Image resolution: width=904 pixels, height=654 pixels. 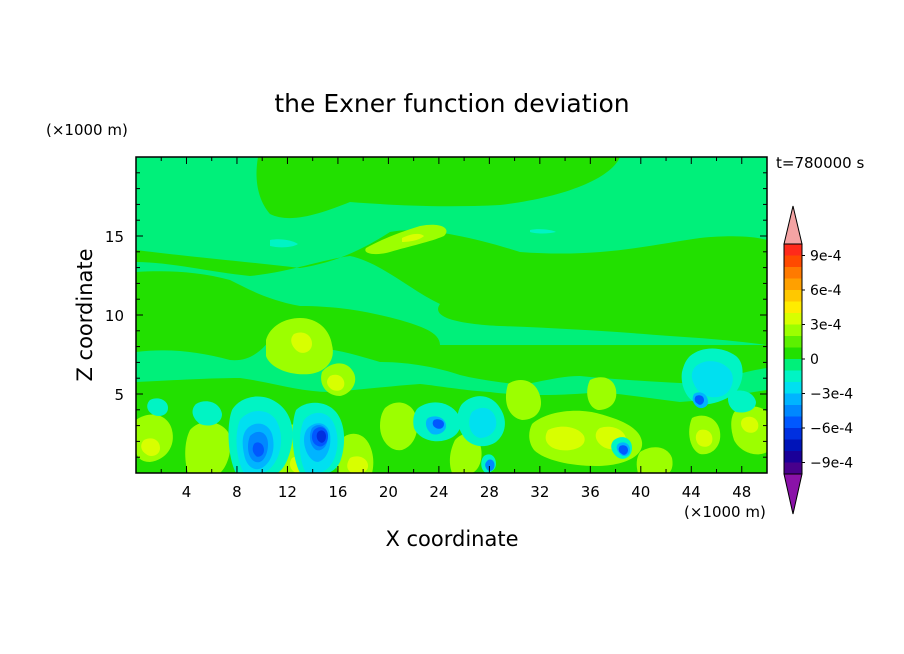 What do you see at coordinates (451, 539) in the screenshot?
I see `x-axis-label: X coordinate` at bounding box center [451, 539].